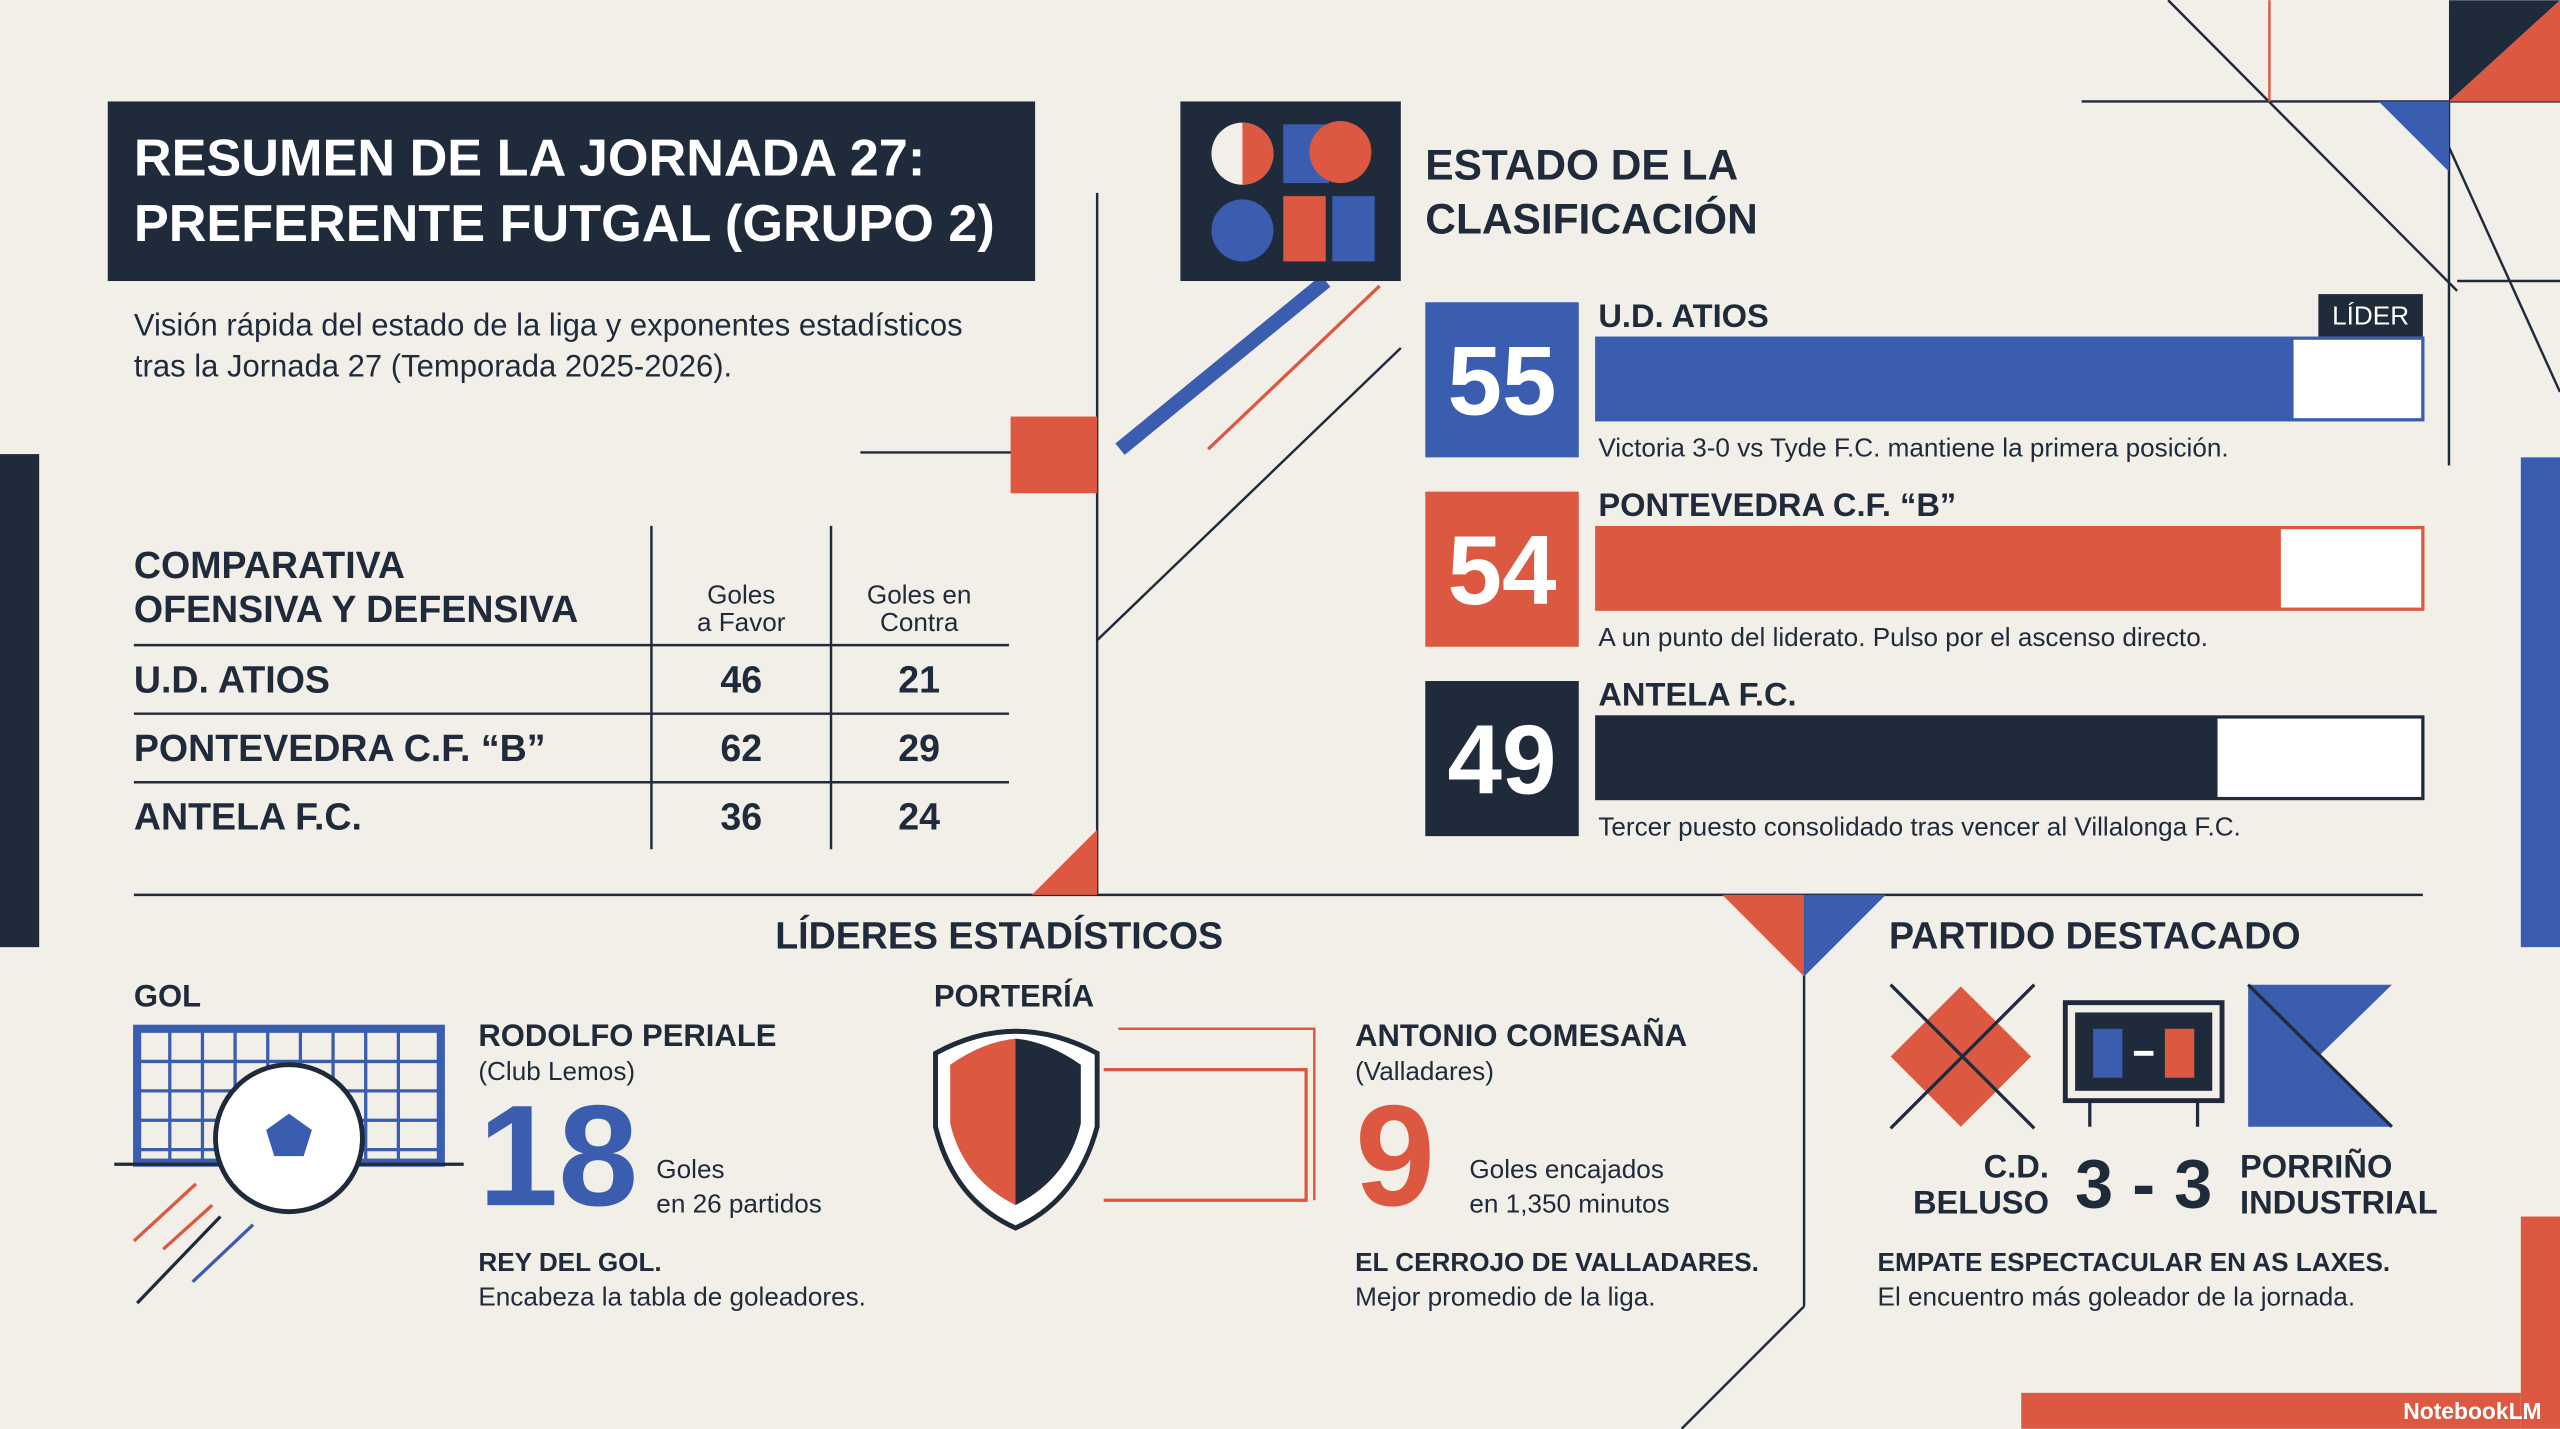  What do you see at coordinates (672, 1297) in the screenshot?
I see `stat-caption: Encabeza la tabla de goleadores.` at bounding box center [672, 1297].